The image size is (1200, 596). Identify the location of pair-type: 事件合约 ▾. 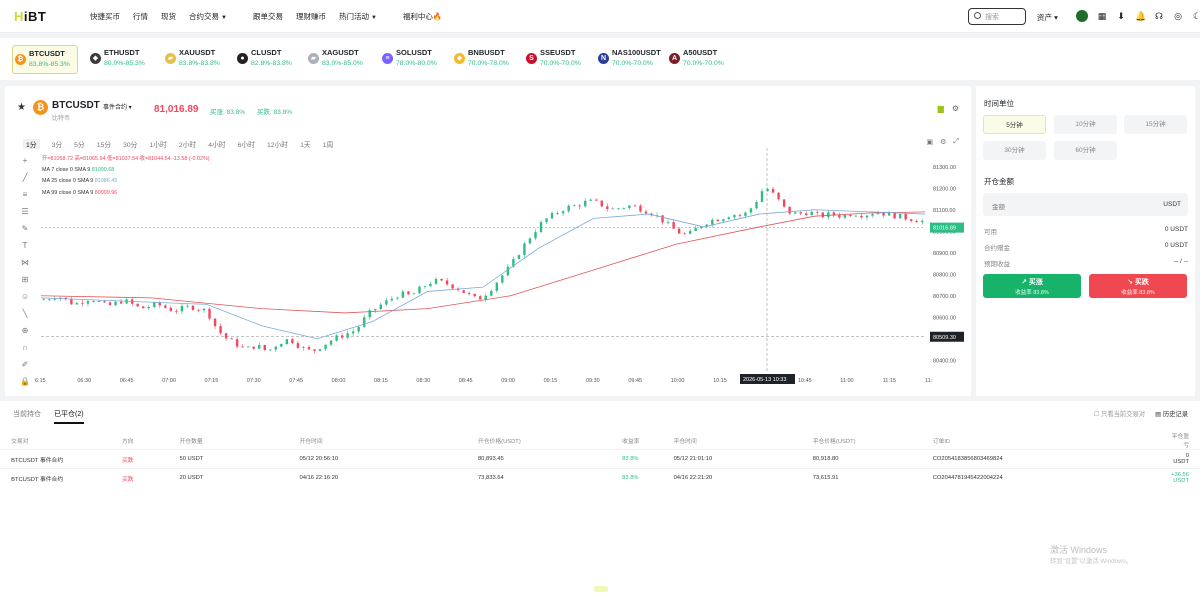
(117, 108).